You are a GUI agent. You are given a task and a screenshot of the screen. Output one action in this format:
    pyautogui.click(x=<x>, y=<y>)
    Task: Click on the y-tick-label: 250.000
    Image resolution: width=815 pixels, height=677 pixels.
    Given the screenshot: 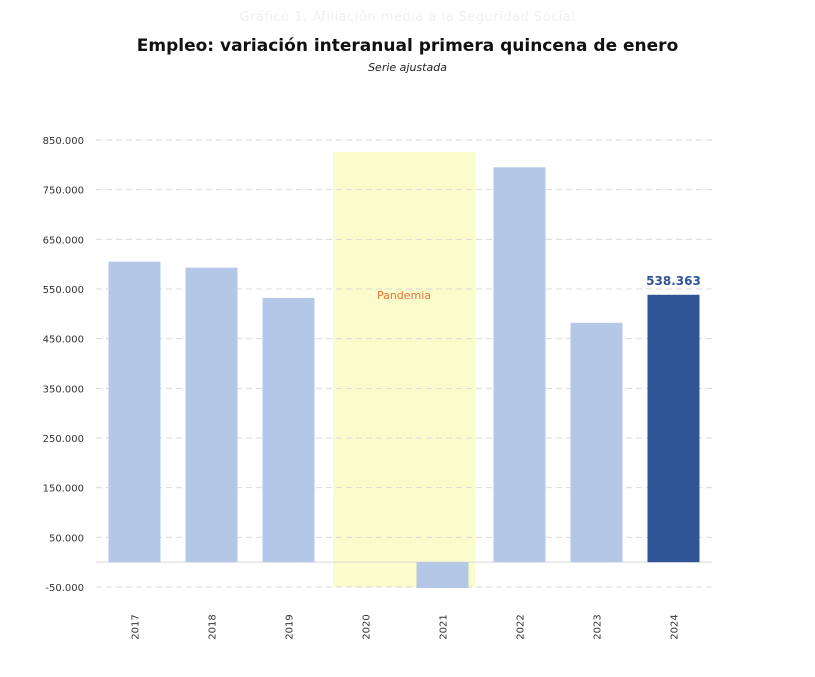 What is the action you would take?
    pyautogui.click(x=63, y=439)
    